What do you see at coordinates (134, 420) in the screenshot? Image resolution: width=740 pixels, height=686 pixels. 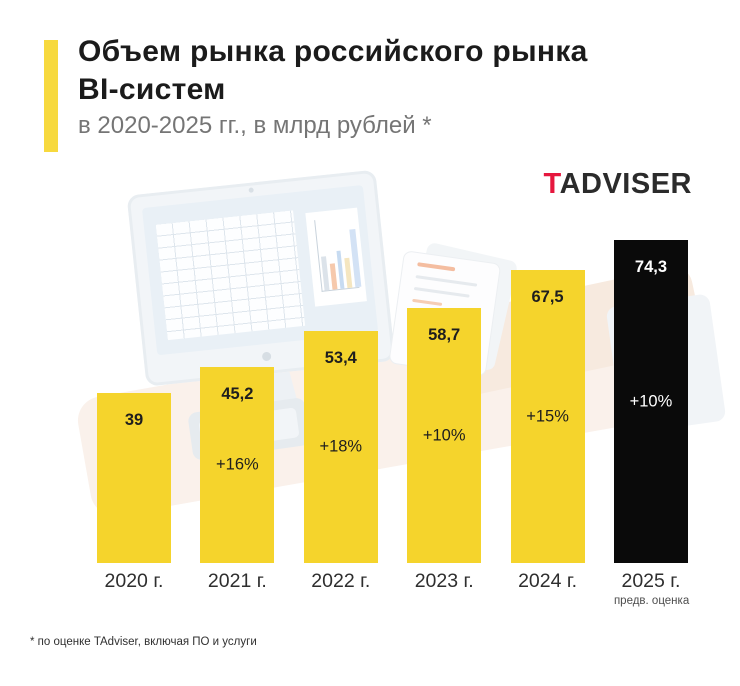 I see `bar-value-label: 39` at bounding box center [134, 420].